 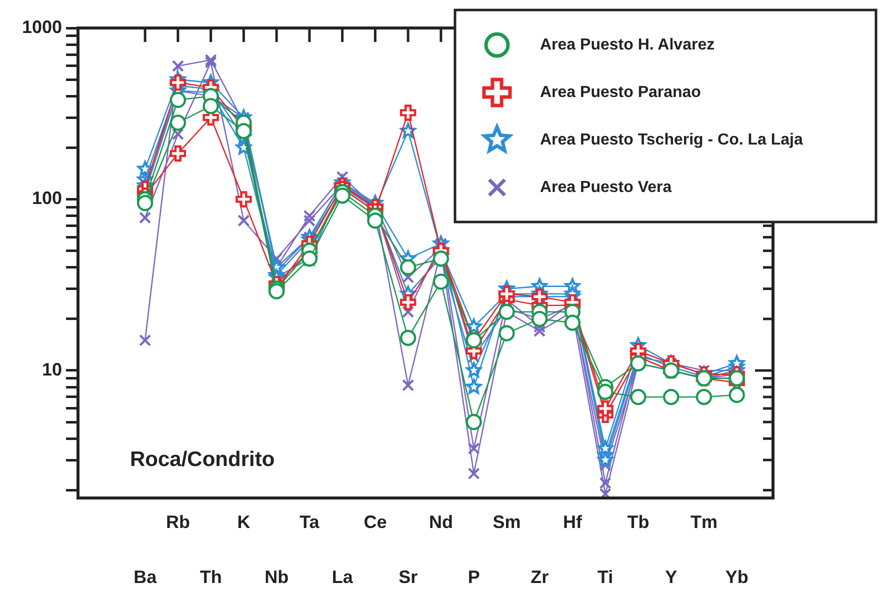 What do you see at coordinates (42, 26) in the screenshot?
I see `y-tick-label: 1000` at bounding box center [42, 26].